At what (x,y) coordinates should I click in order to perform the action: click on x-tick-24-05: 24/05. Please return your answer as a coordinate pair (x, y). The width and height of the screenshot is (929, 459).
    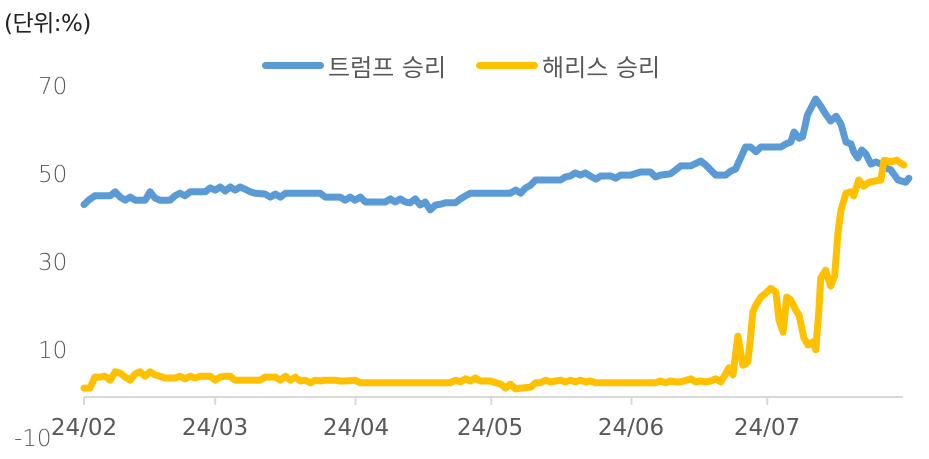
    Looking at the image, I should click on (490, 428).